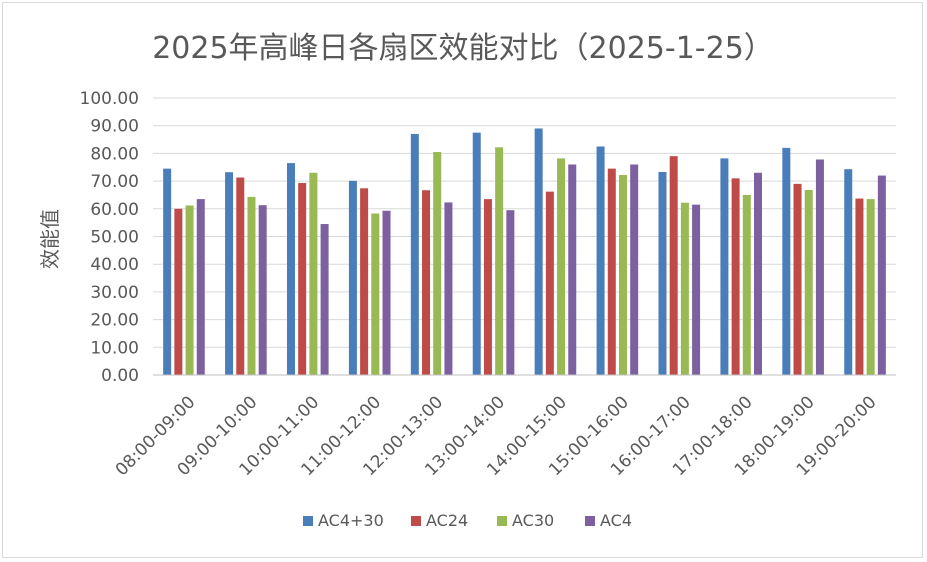 The width and height of the screenshot is (927, 562). I want to click on chart-title: 2025年高峰日各扇区效能对比（2025-1-25）, so click(463, 48).